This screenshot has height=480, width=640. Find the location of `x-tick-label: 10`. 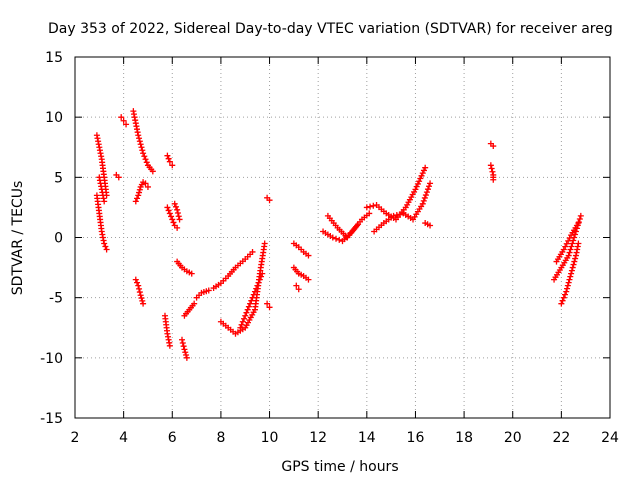

x-tick-label: 10 is located at coordinates (270, 438).